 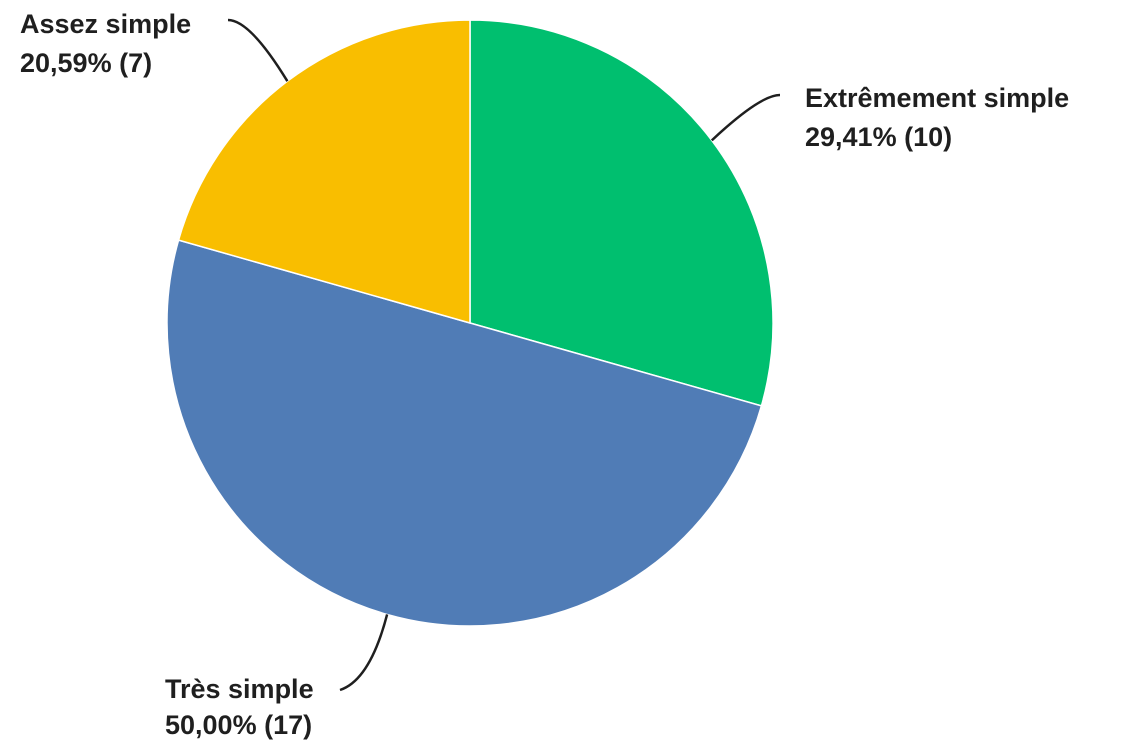 What do you see at coordinates (238, 725) in the screenshot?
I see `slice-value-label: 50,00% (17)` at bounding box center [238, 725].